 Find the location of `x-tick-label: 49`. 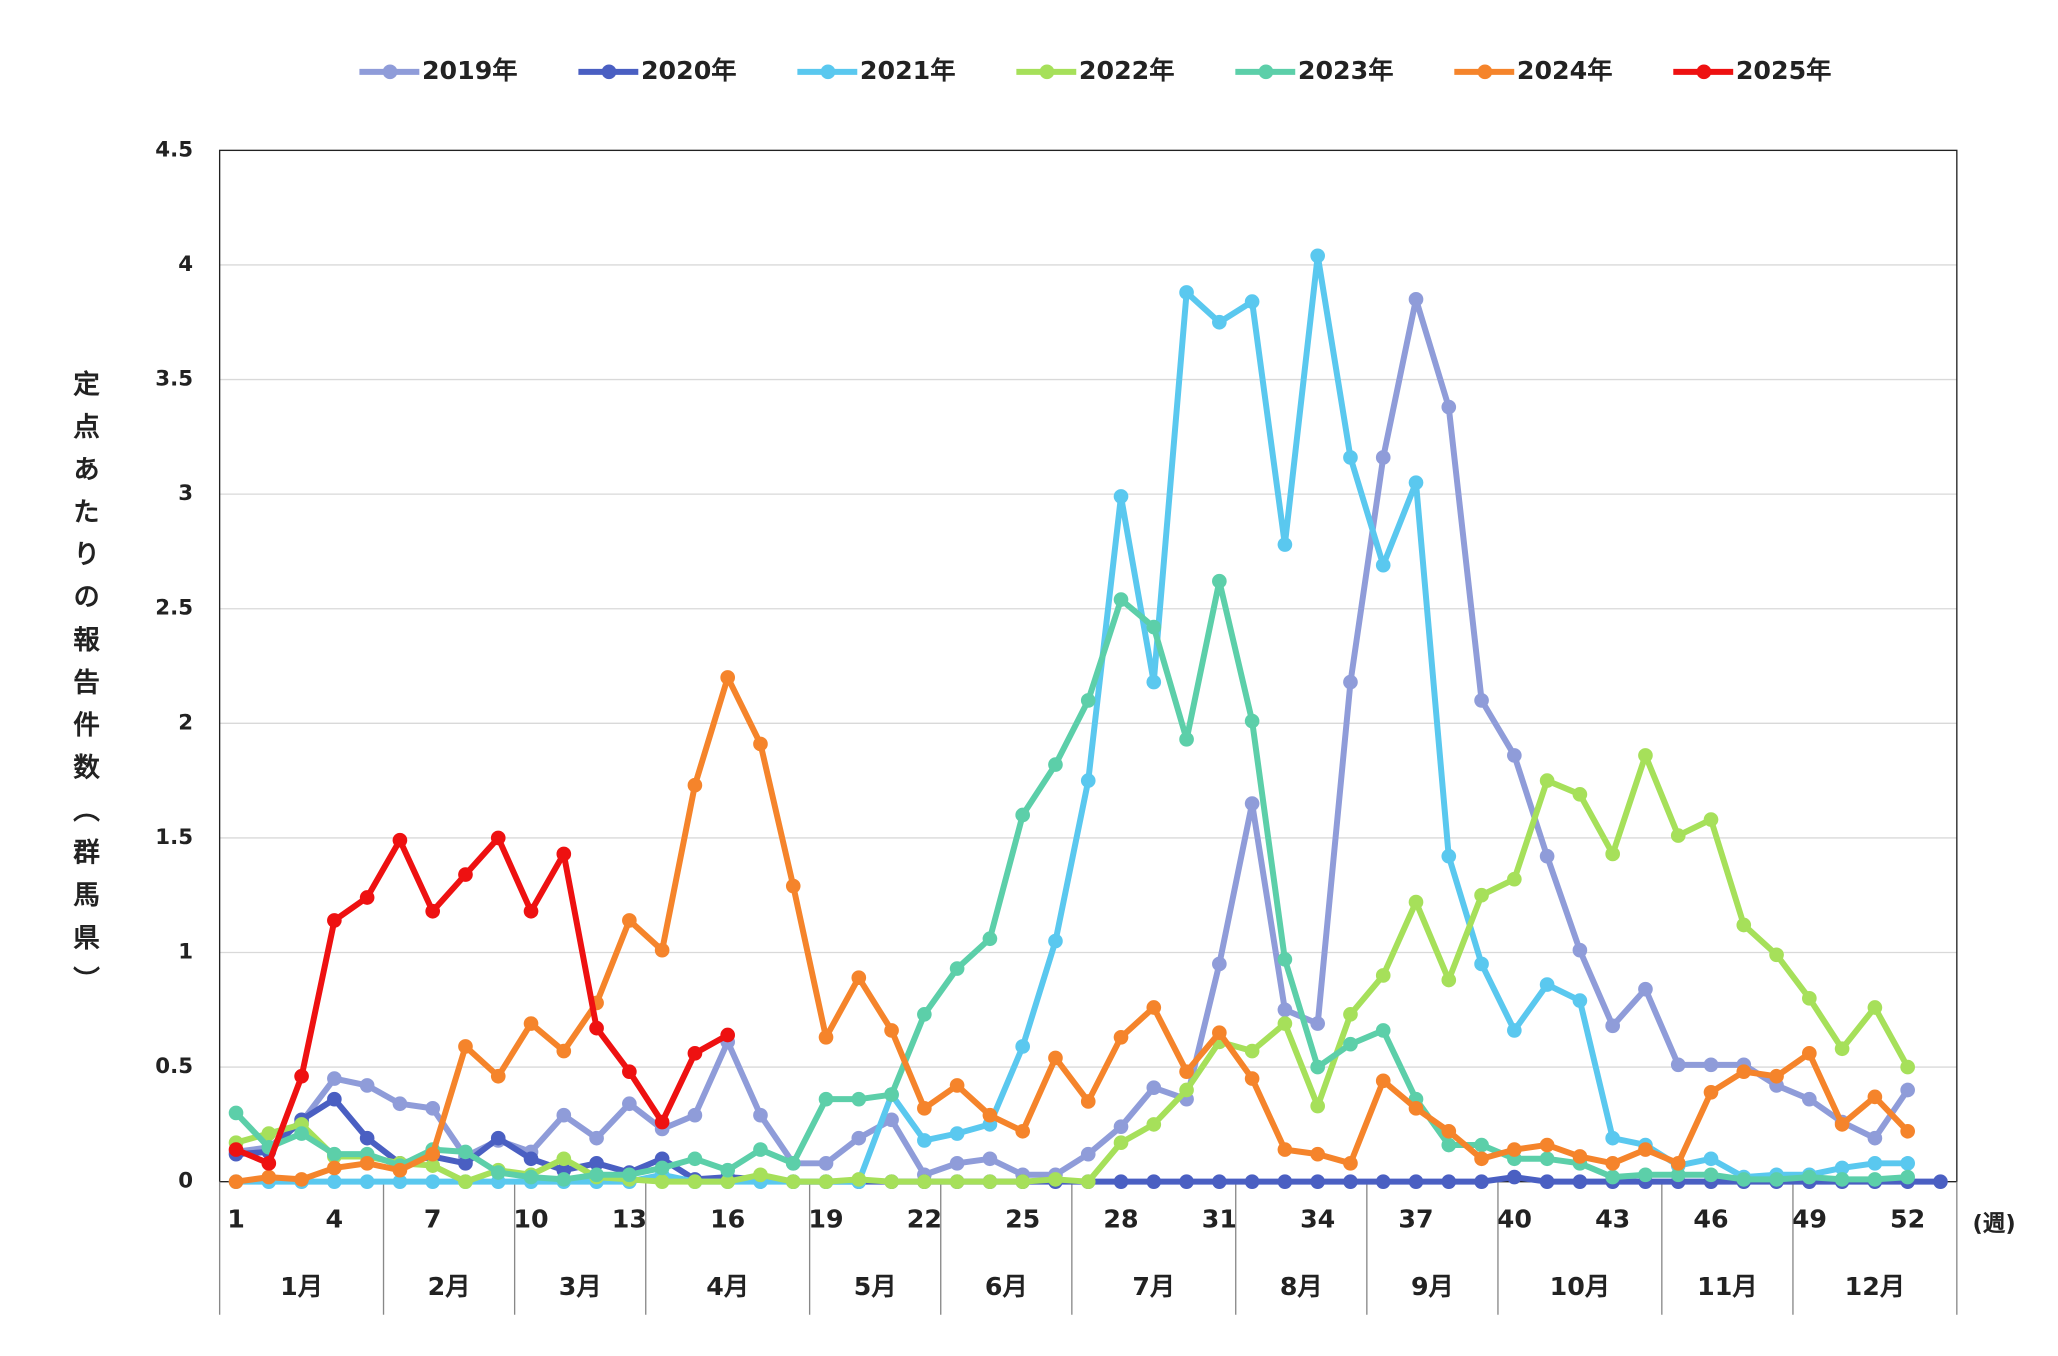

x-tick-label: 49 is located at coordinates (1809, 1218).